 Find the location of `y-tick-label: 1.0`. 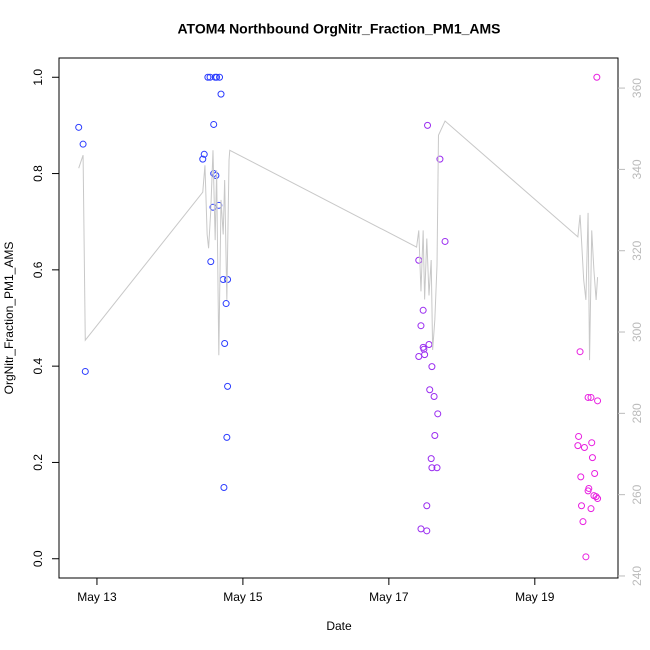

y-tick-label: 1.0 is located at coordinates (38, 77).